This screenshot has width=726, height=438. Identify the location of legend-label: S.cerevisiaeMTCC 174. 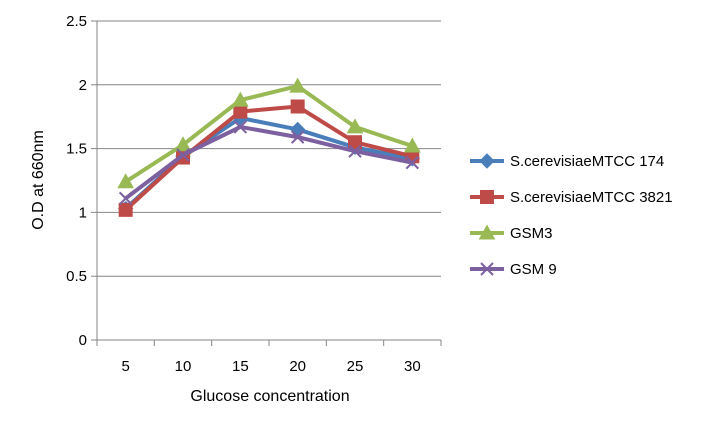
(587, 161).